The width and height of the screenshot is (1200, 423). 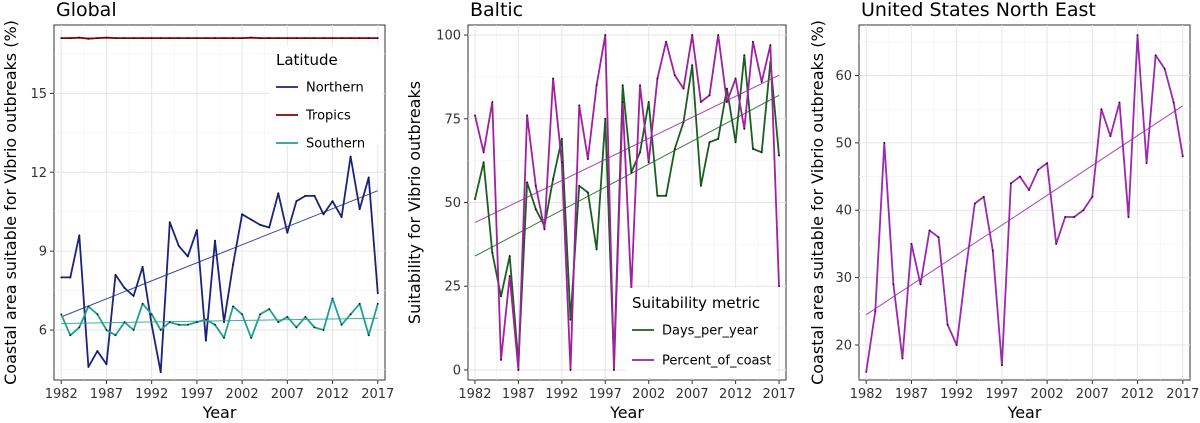 I want to click on y-tick-label: 12, so click(x=38, y=173).